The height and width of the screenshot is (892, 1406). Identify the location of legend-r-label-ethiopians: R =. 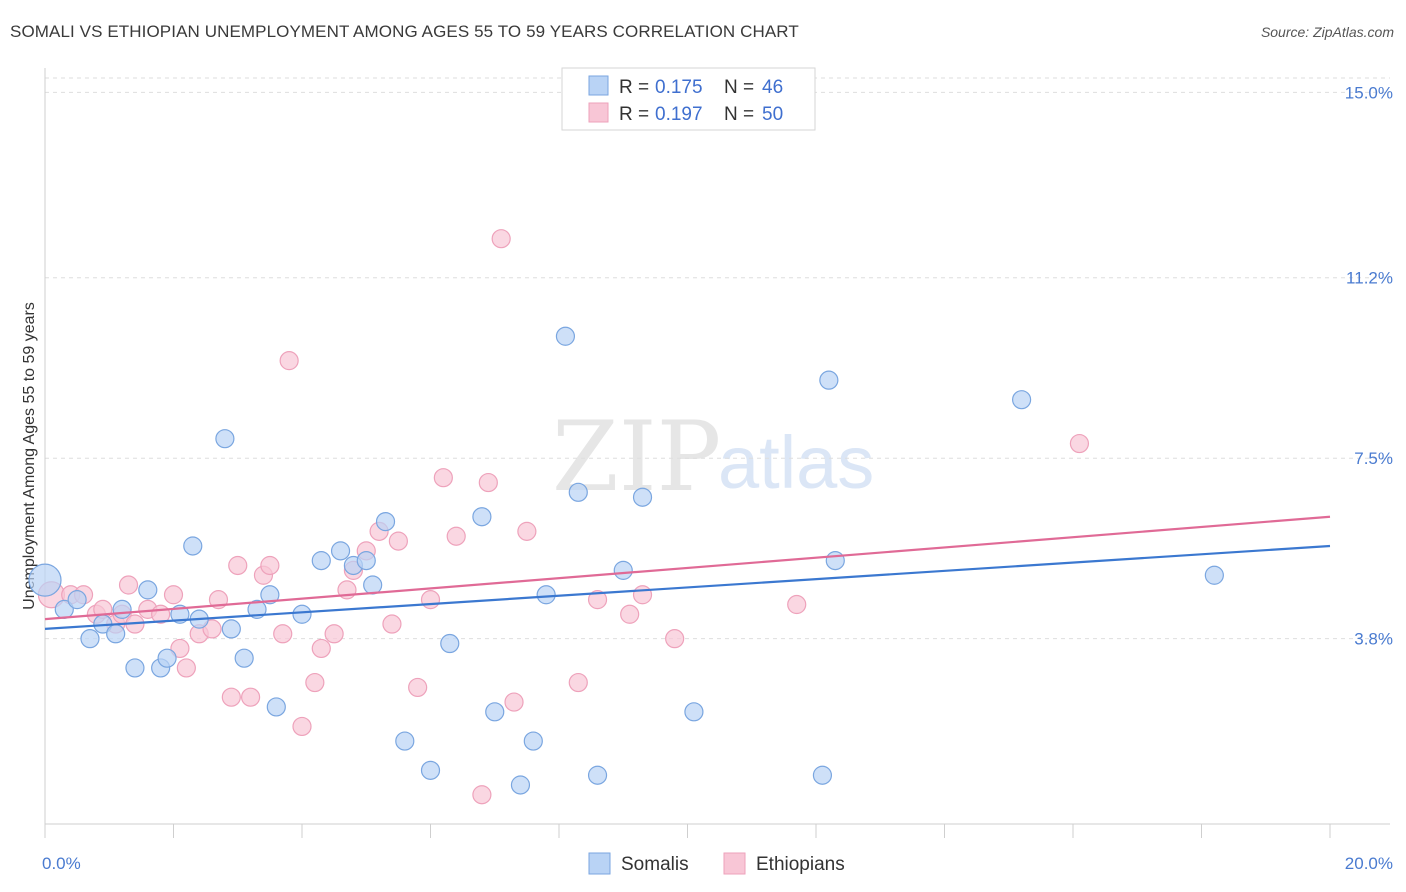
(634, 114).